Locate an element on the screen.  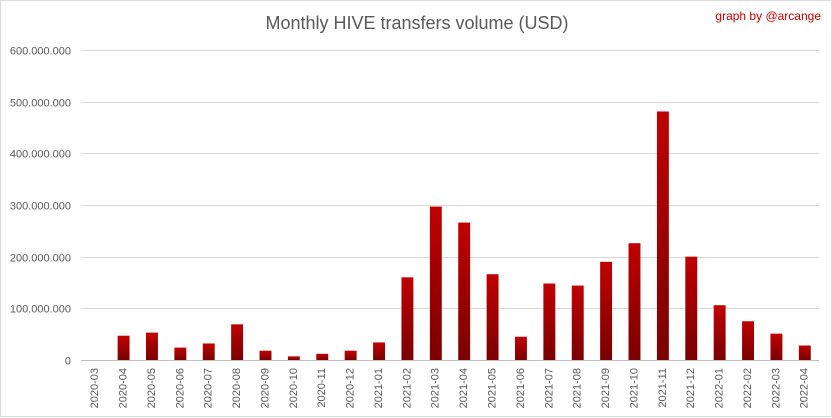
x-tick-label: 2021-05 is located at coordinates (492, 388).